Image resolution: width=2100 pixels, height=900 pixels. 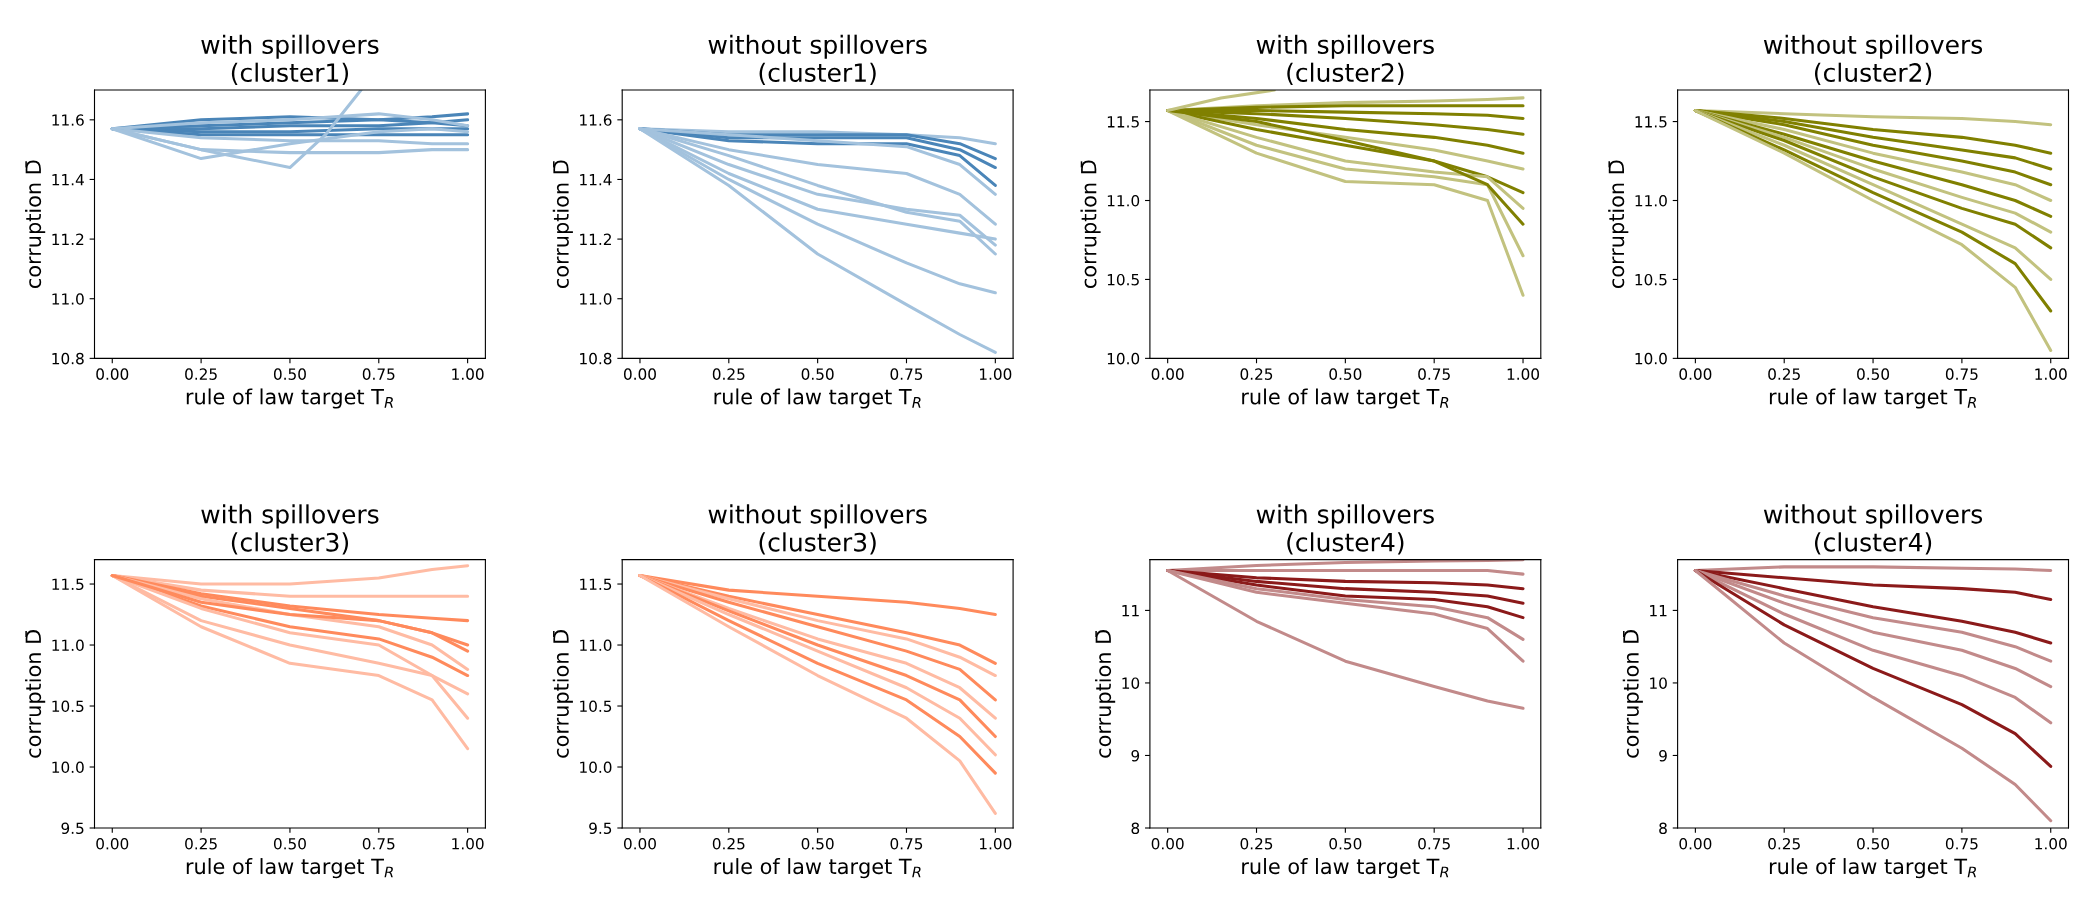 I want to click on chart-title: without spillovers (cluster3), so click(x=817, y=529).